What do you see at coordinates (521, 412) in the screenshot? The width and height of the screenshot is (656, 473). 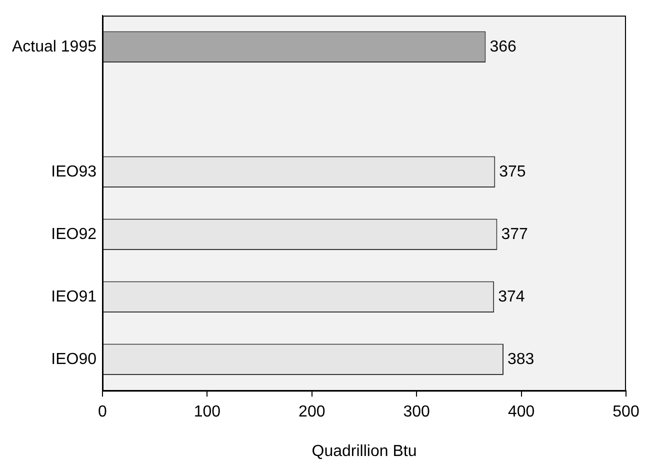 I see `x-tick-label: 400` at bounding box center [521, 412].